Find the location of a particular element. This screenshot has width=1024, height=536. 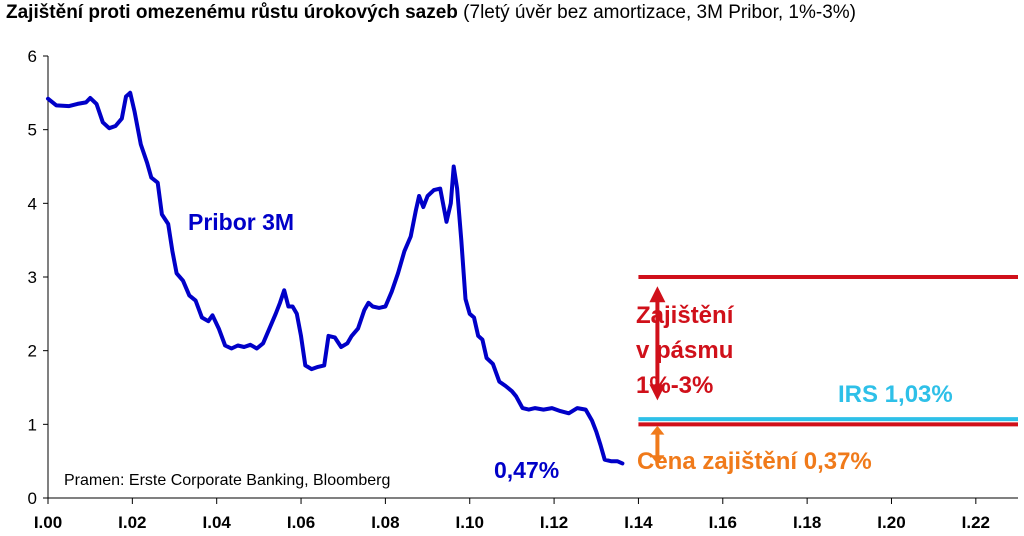

x-tick-label: I.14 is located at coordinates (638, 522).